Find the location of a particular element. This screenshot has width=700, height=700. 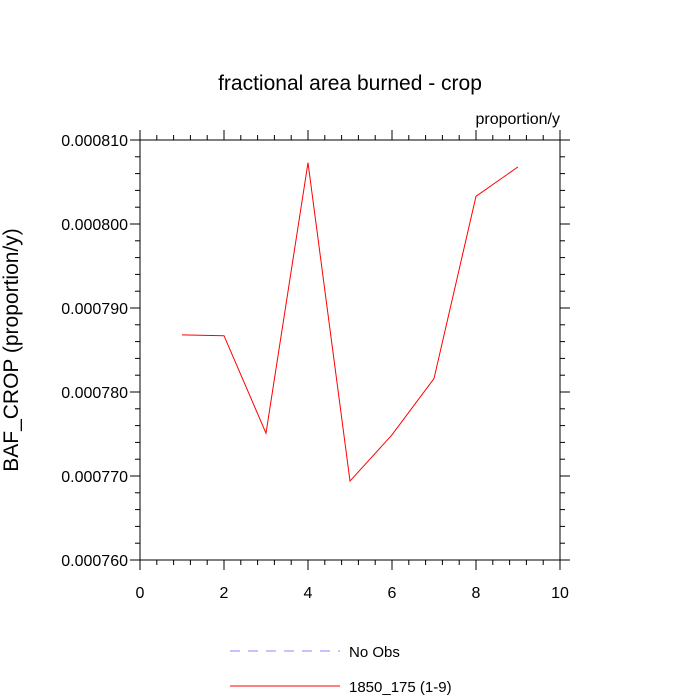

x-tick-label: 6 is located at coordinates (392, 593).